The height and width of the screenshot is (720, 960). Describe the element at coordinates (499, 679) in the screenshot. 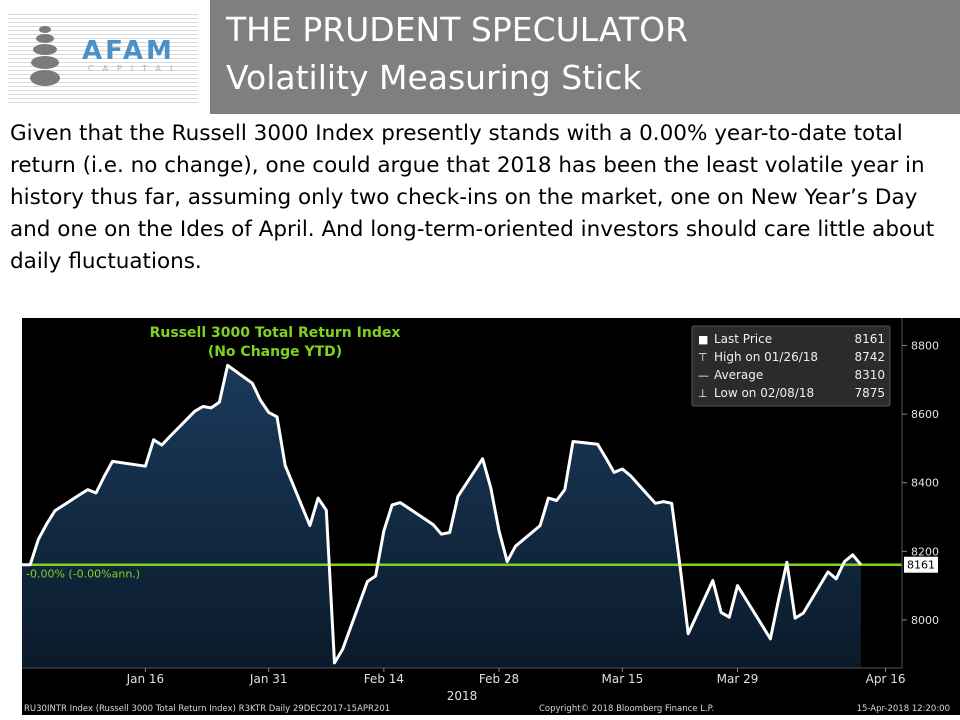

I see `x-tick-label: Feb 28` at that location.